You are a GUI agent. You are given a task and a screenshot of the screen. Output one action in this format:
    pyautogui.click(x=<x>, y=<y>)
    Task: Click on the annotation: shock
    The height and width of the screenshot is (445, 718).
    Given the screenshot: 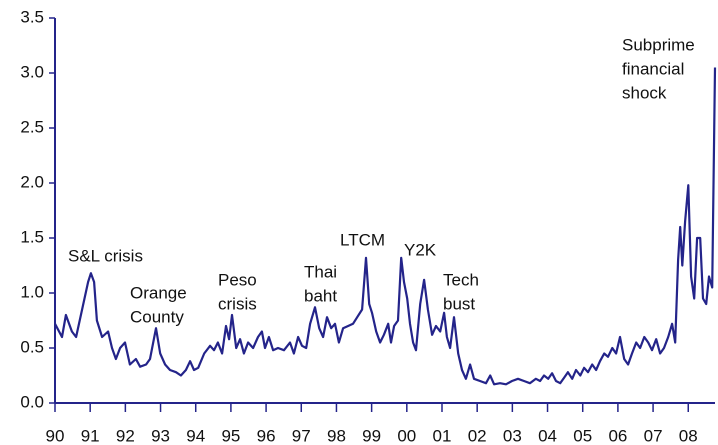 What is the action you would take?
    pyautogui.click(x=644, y=92)
    